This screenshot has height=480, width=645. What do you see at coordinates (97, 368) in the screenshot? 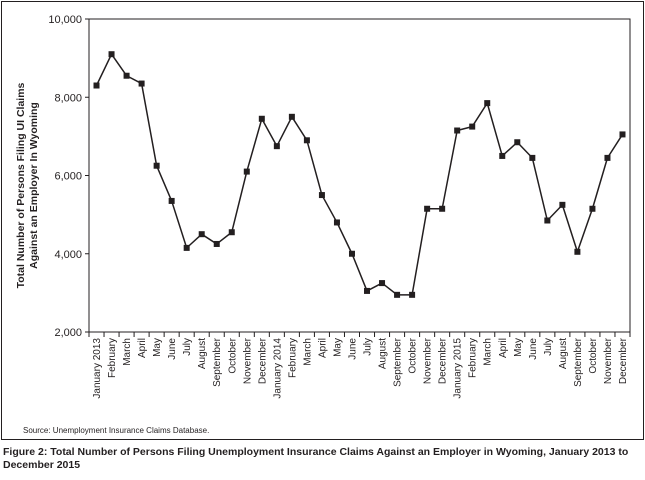
I see `x-tick-label: January 2013` at bounding box center [97, 368].